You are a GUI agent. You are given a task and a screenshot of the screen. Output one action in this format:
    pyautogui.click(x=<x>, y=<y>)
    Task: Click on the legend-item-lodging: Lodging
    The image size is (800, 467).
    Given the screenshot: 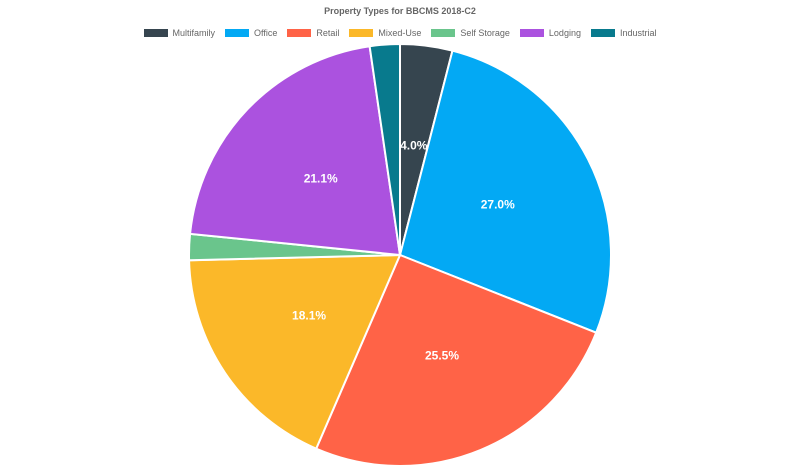 What is the action you would take?
    pyautogui.click(x=550, y=33)
    